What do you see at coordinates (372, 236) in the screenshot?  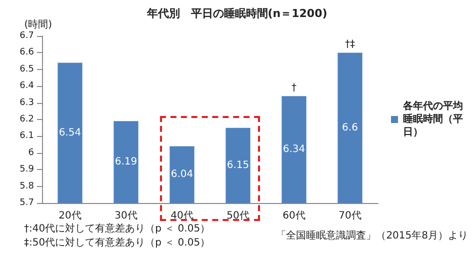 I see `text: 「全国睡眠意識調査」（2015年8月）より` at bounding box center [372, 236].